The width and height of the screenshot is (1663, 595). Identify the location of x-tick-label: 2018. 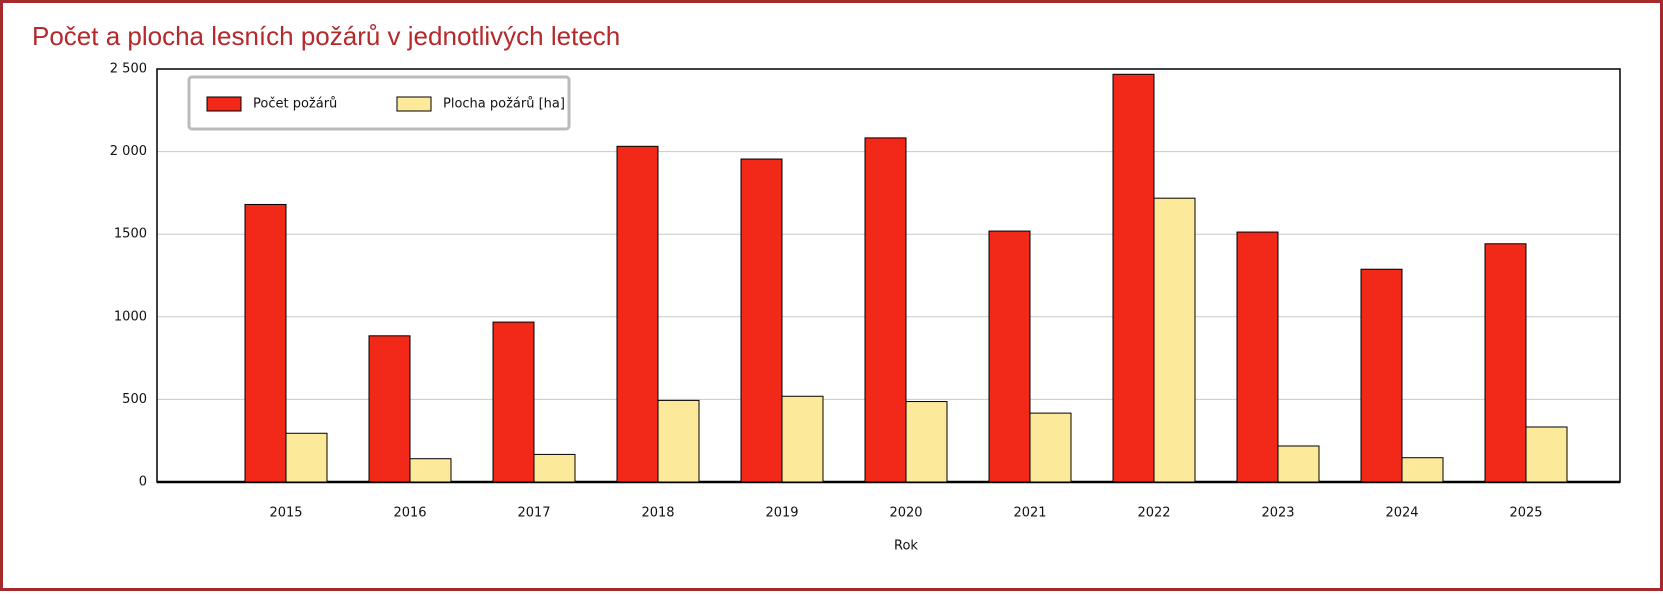
(657, 513).